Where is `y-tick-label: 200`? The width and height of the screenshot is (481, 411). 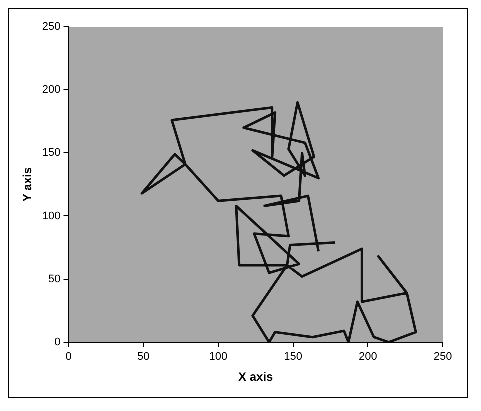
y-tick-label: 200 is located at coordinates (51, 90).